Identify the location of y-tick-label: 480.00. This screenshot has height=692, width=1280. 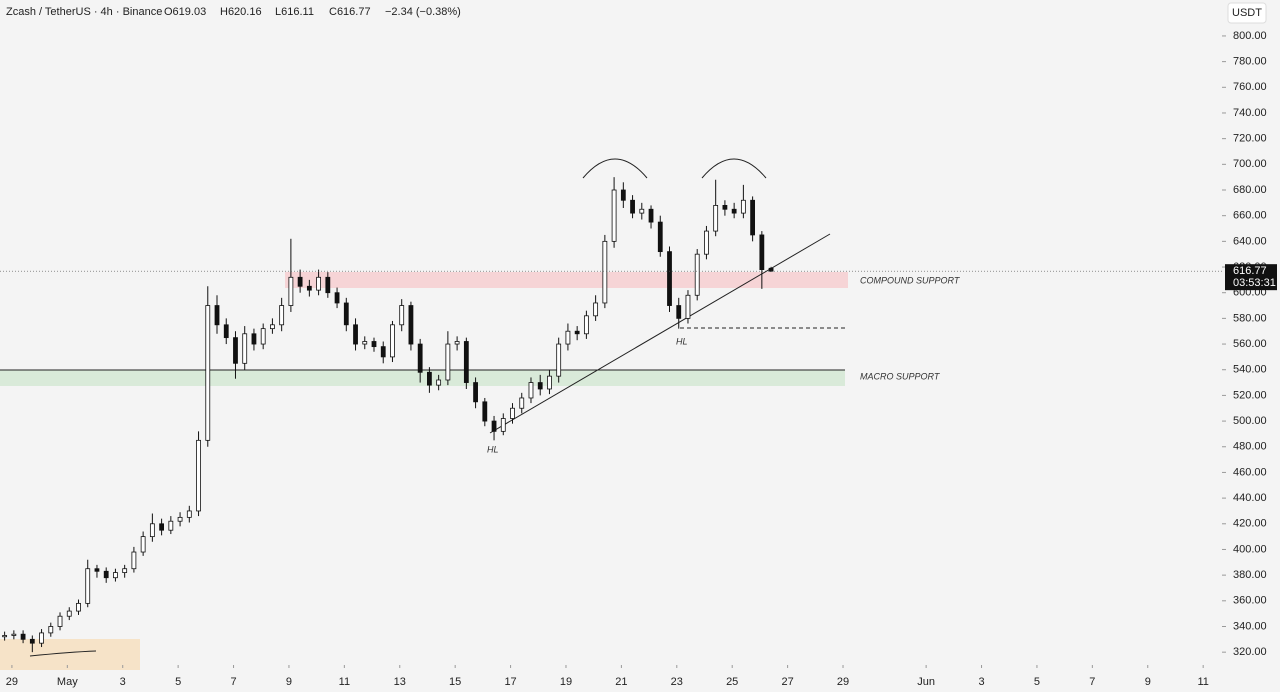
(1250, 447).